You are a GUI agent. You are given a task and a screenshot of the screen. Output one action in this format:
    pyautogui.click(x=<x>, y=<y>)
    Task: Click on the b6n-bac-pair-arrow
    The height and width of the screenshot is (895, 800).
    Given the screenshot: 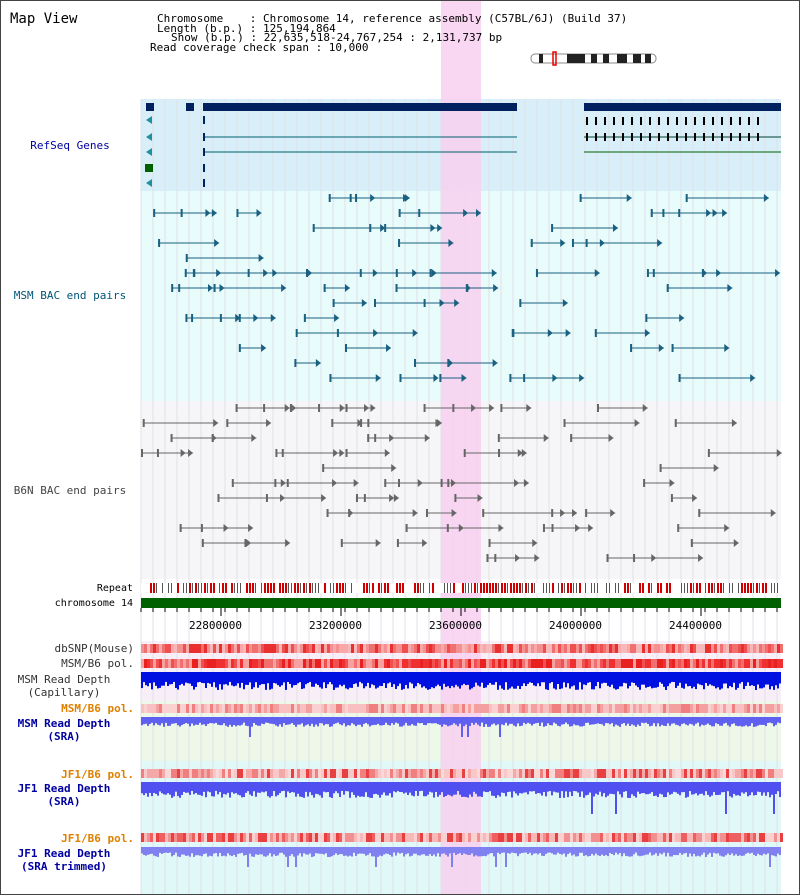 What is the action you would take?
    pyautogui.click(x=427, y=438)
    